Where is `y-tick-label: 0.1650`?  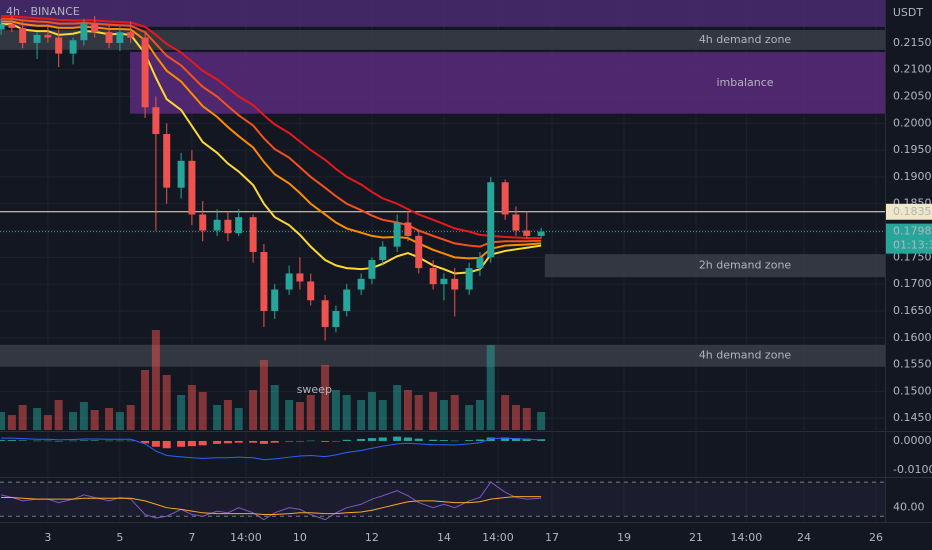 y-tick-label: 0.1650 is located at coordinates (912, 310).